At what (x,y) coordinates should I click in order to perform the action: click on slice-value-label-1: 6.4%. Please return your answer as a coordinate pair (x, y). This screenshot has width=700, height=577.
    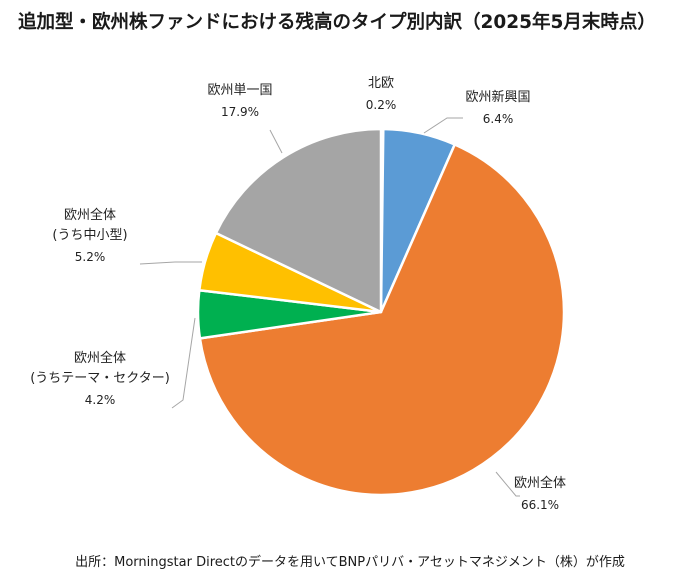
    Looking at the image, I should click on (498, 119).